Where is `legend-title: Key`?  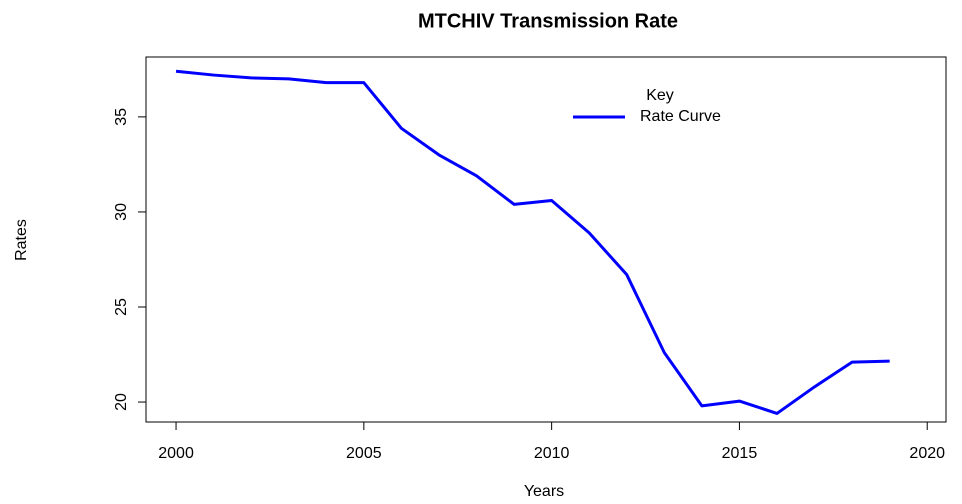
legend-title: Key is located at coordinates (660, 95).